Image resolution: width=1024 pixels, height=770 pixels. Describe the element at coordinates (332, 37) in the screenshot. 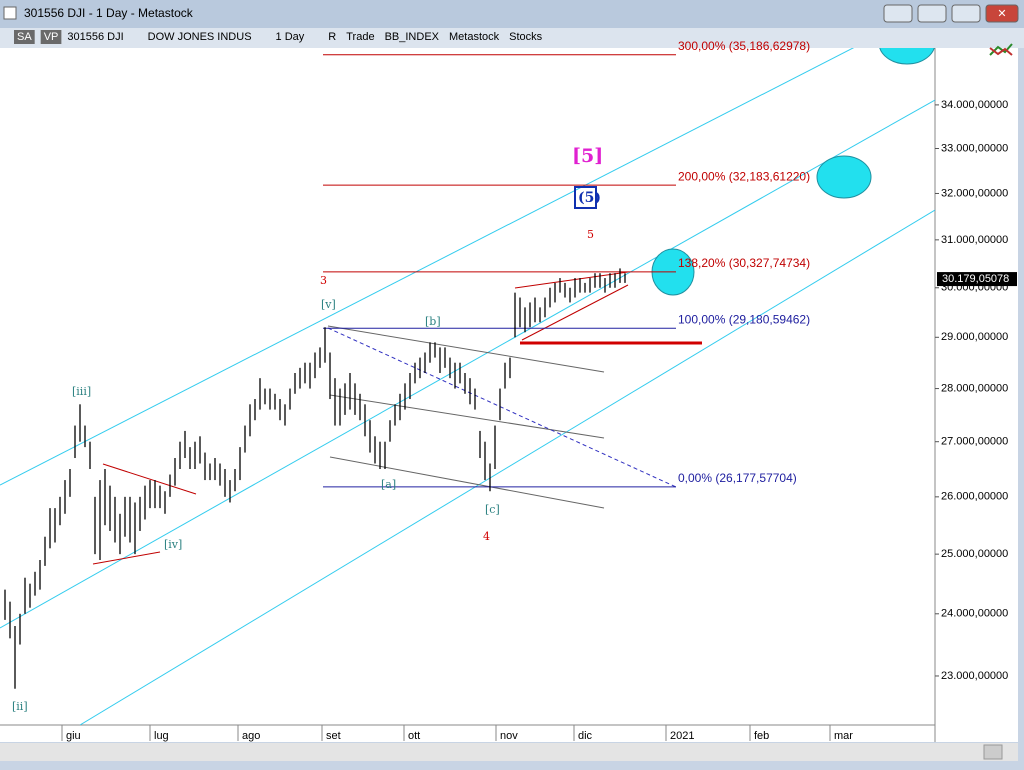

I see `toolbar-item: R` at that location.